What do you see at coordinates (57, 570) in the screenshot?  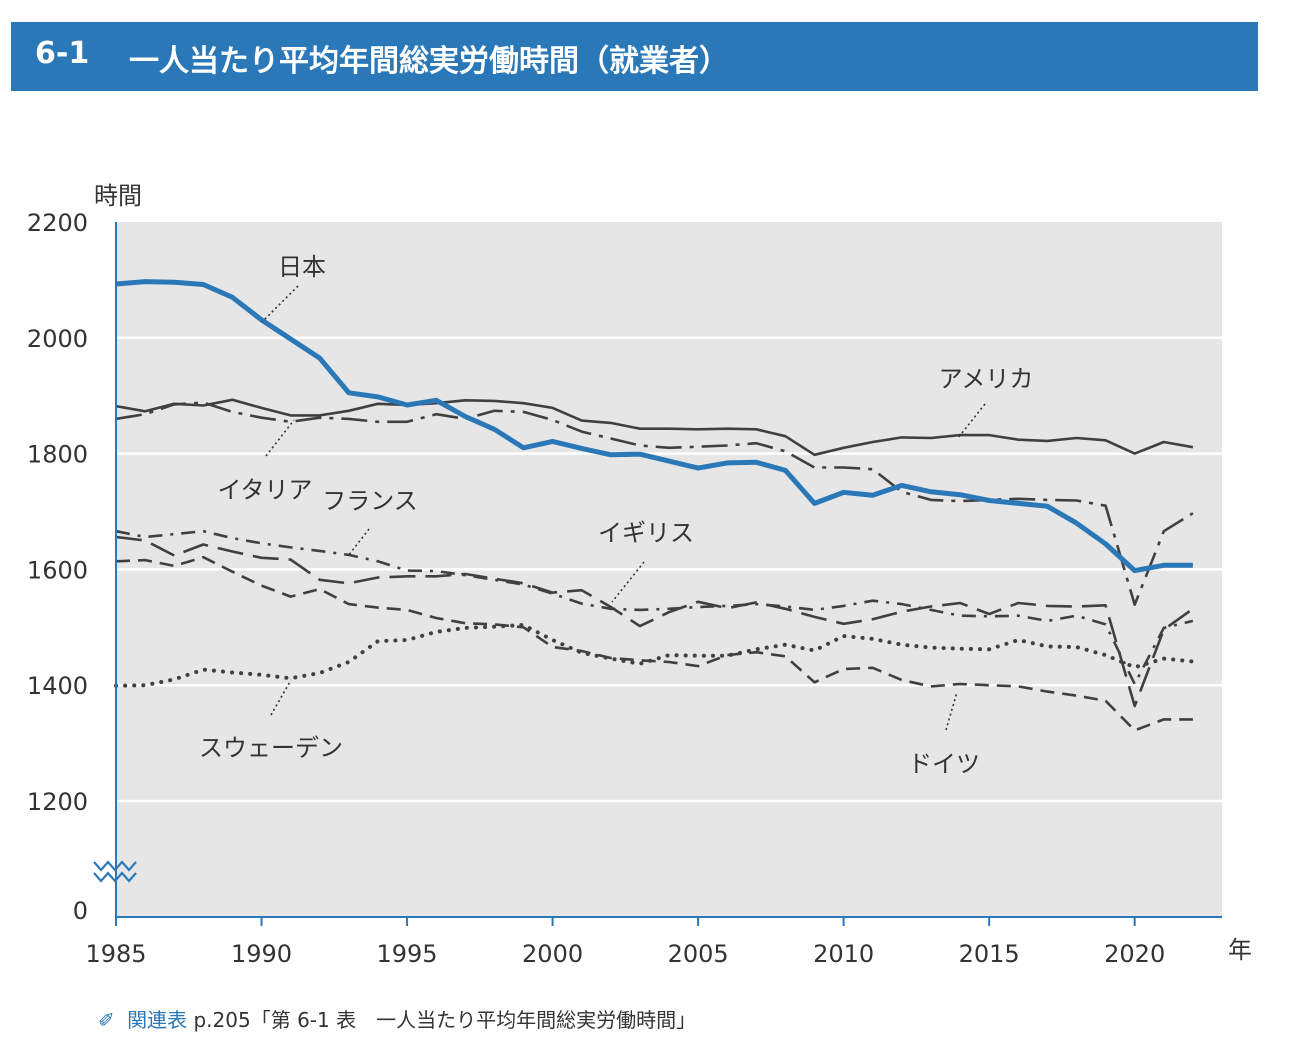 I see `y-tick-label: 1600` at bounding box center [57, 570].